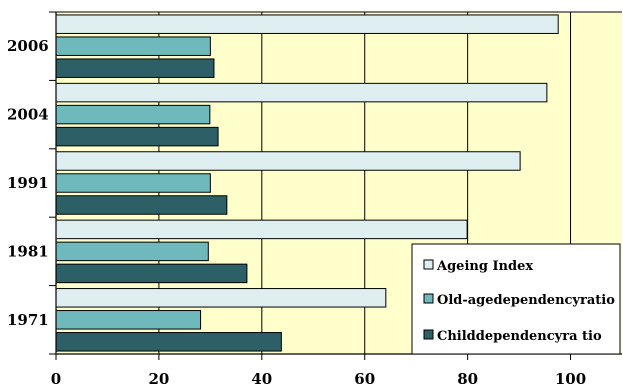 Image resolution: width=623 pixels, height=390 pixels. What do you see at coordinates (158, 379) in the screenshot?
I see `x-tick-label-20: 20` at bounding box center [158, 379].